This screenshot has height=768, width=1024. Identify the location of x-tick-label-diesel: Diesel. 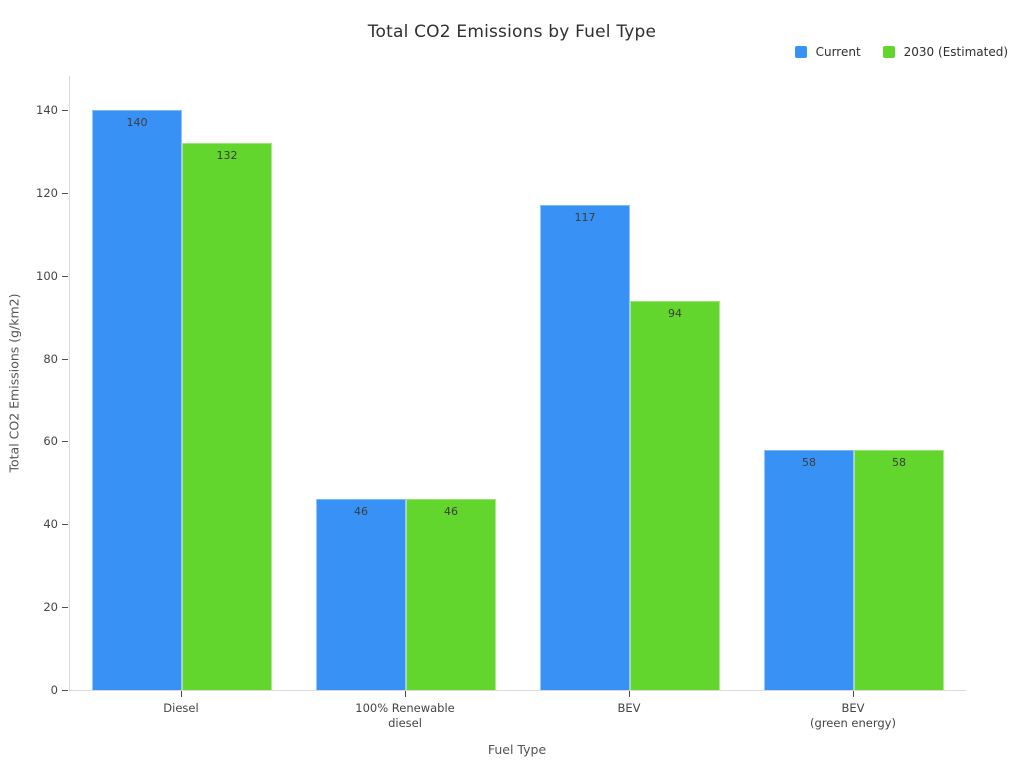
(181, 708).